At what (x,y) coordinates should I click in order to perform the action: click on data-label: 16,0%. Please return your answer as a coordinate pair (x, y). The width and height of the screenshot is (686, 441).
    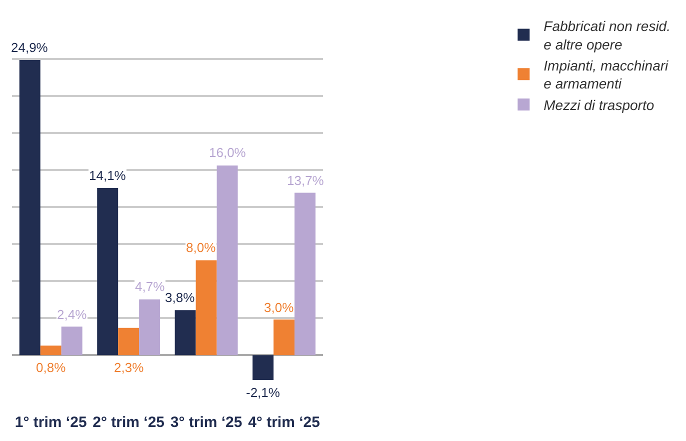
    Looking at the image, I should click on (227, 152).